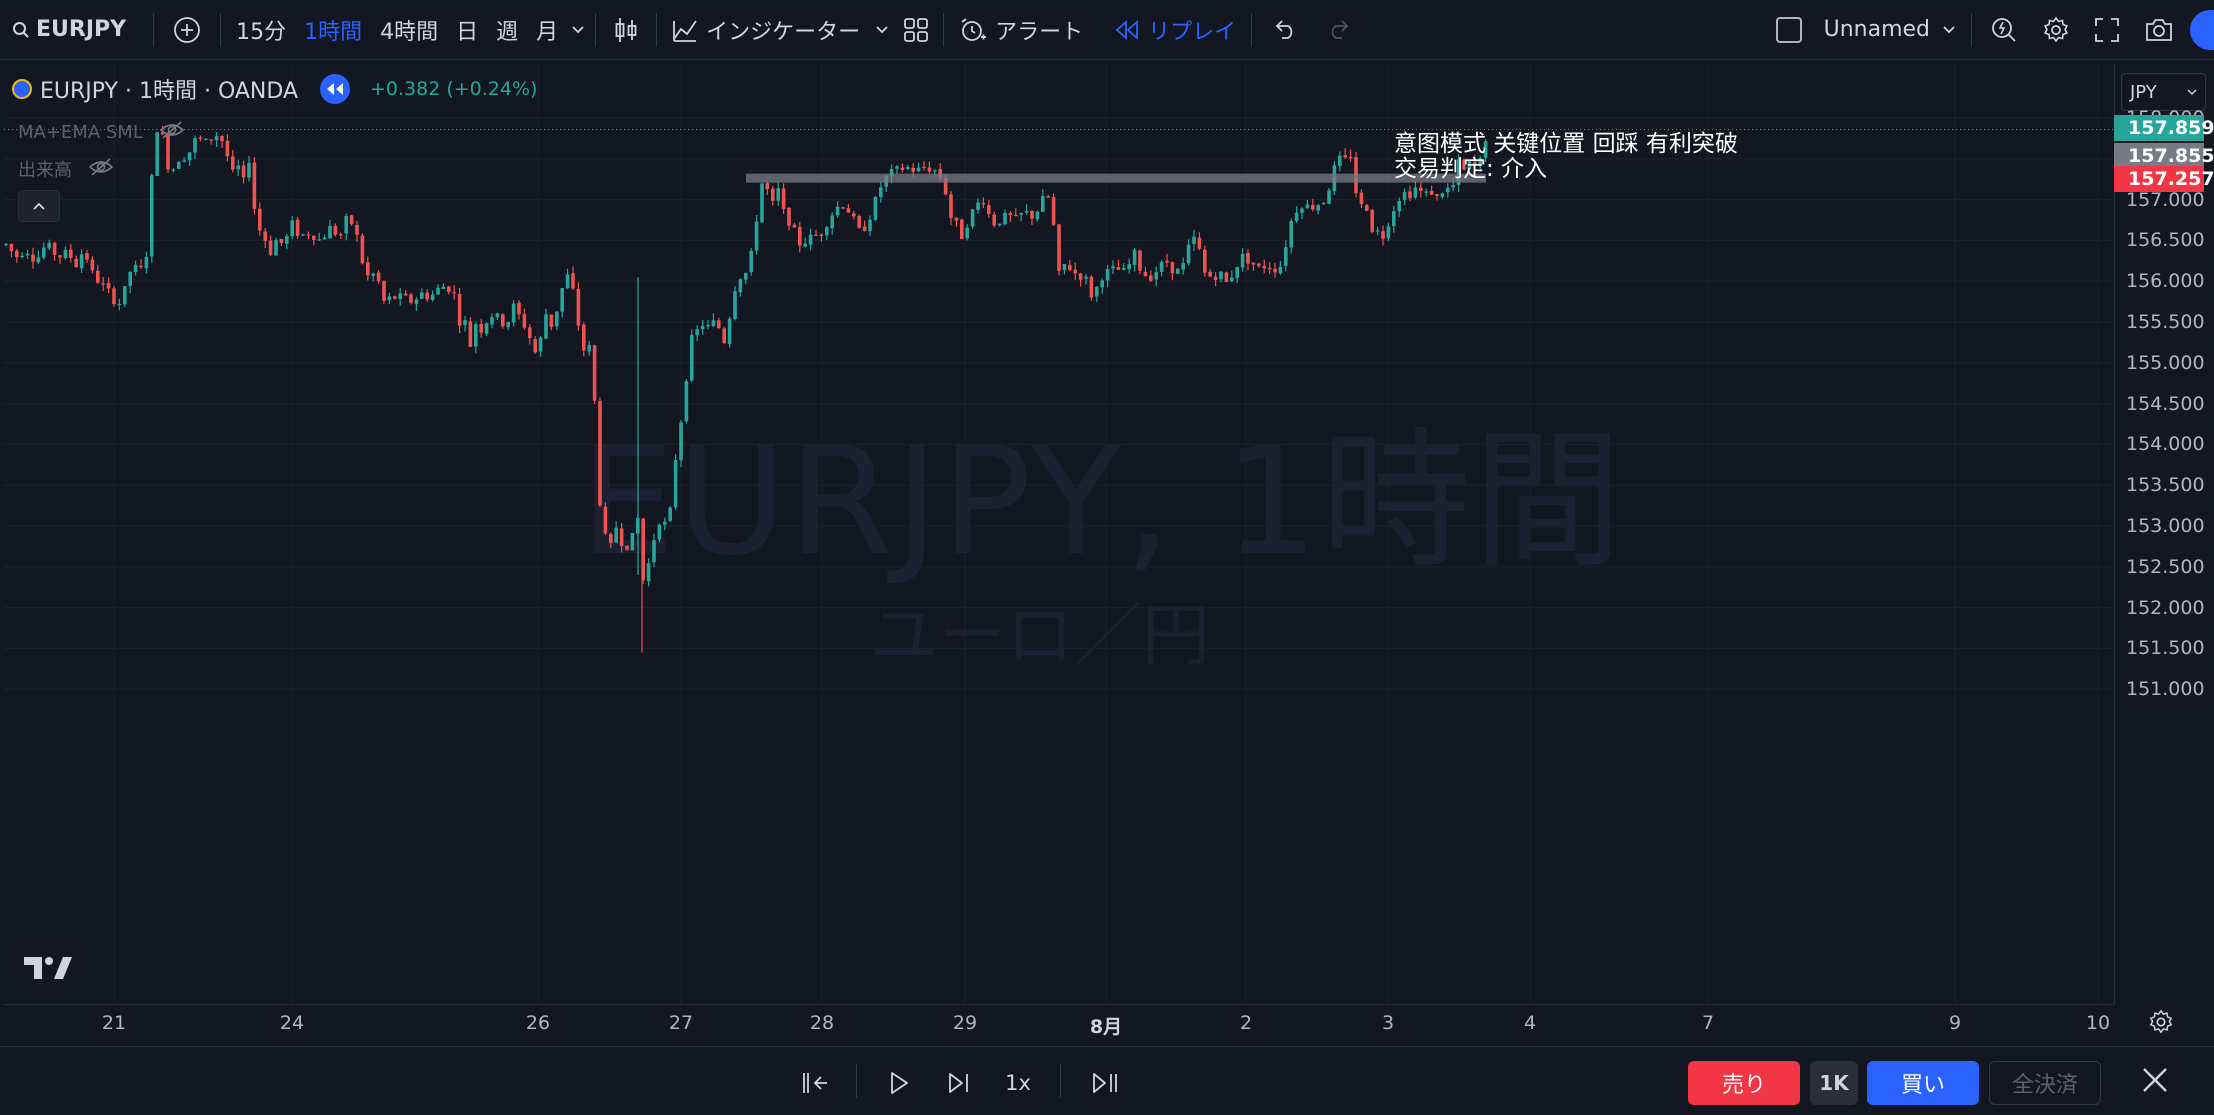 The image size is (2214, 1115). I want to click on quick-search-icon, so click(2004, 30).